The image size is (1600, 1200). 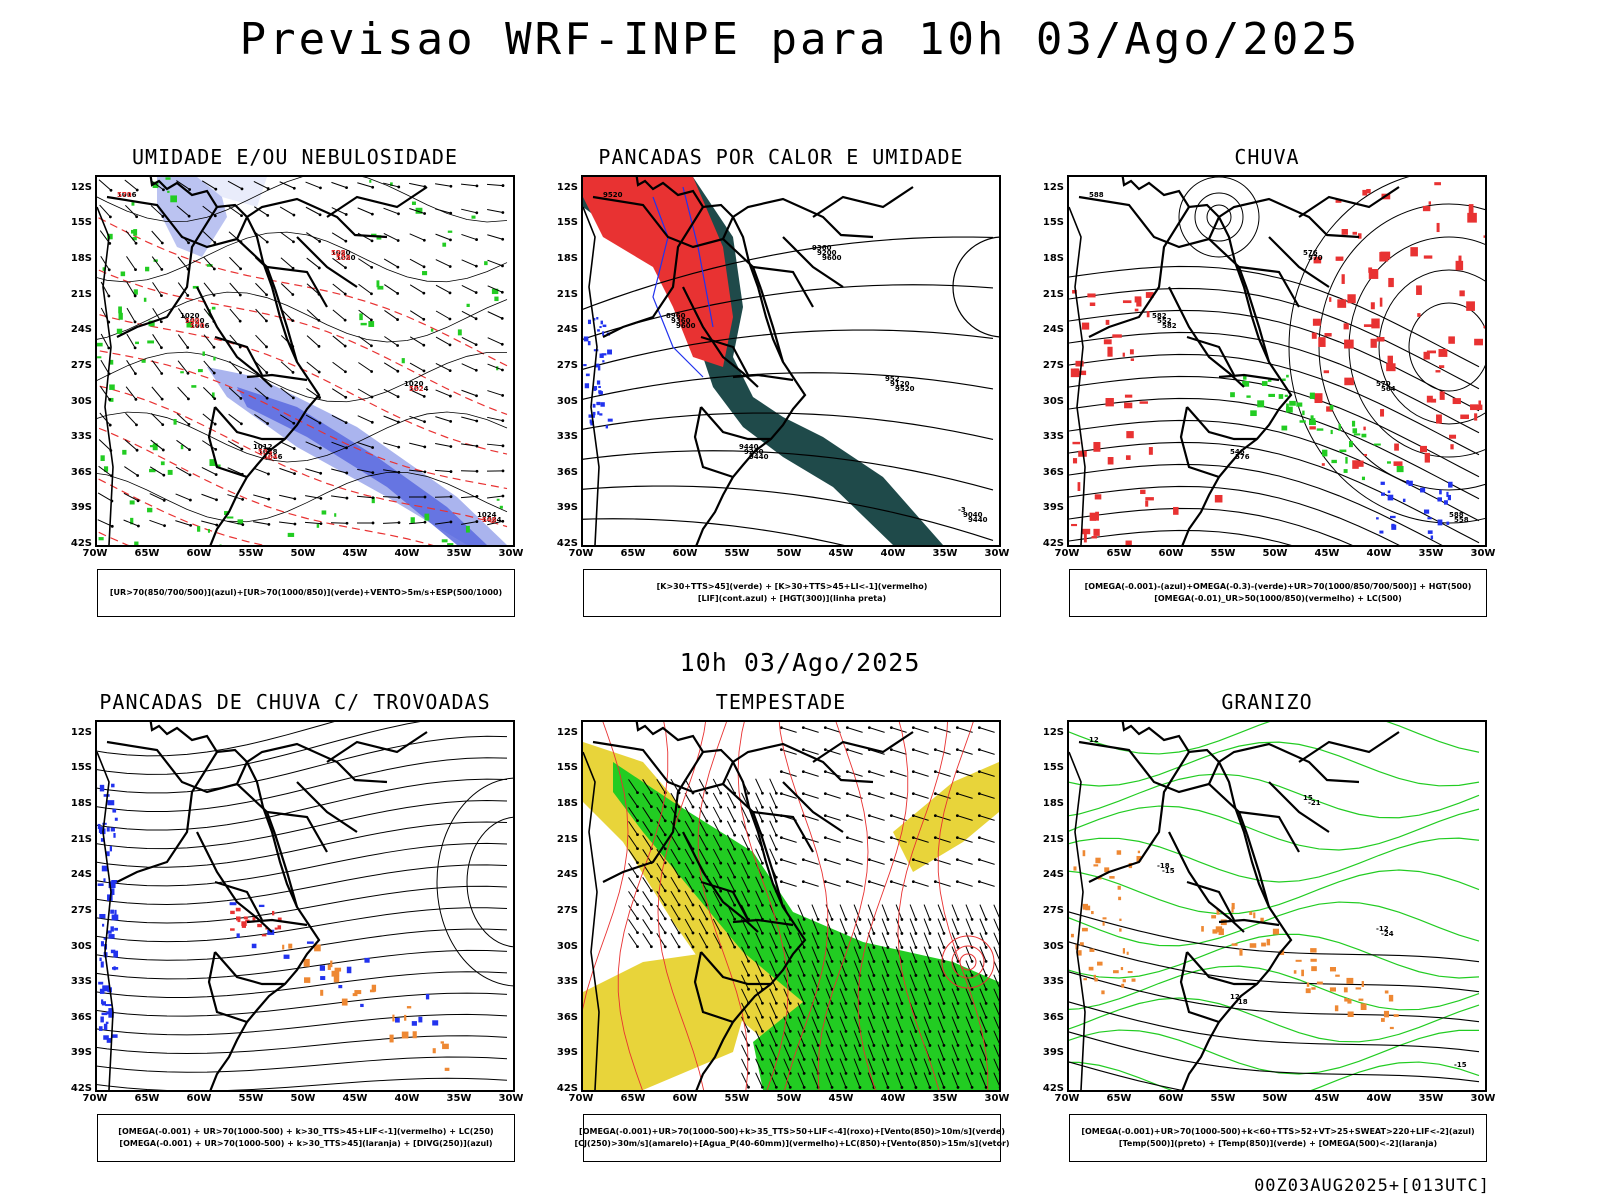 What do you see at coordinates (238, 918) in the screenshot?
I see `thunderstorm-lif` at bounding box center [238, 918].